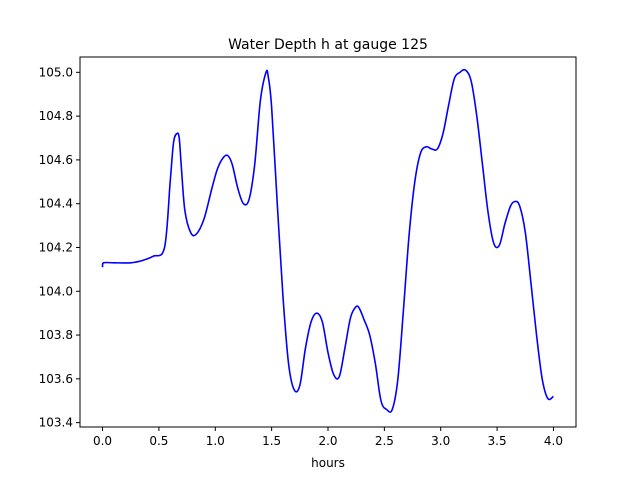 This screenshot has height=480, width=640. Describe the element at coordinates (56, 291) in the screenshot. I see `y-tick-label: 104.0` at that location.